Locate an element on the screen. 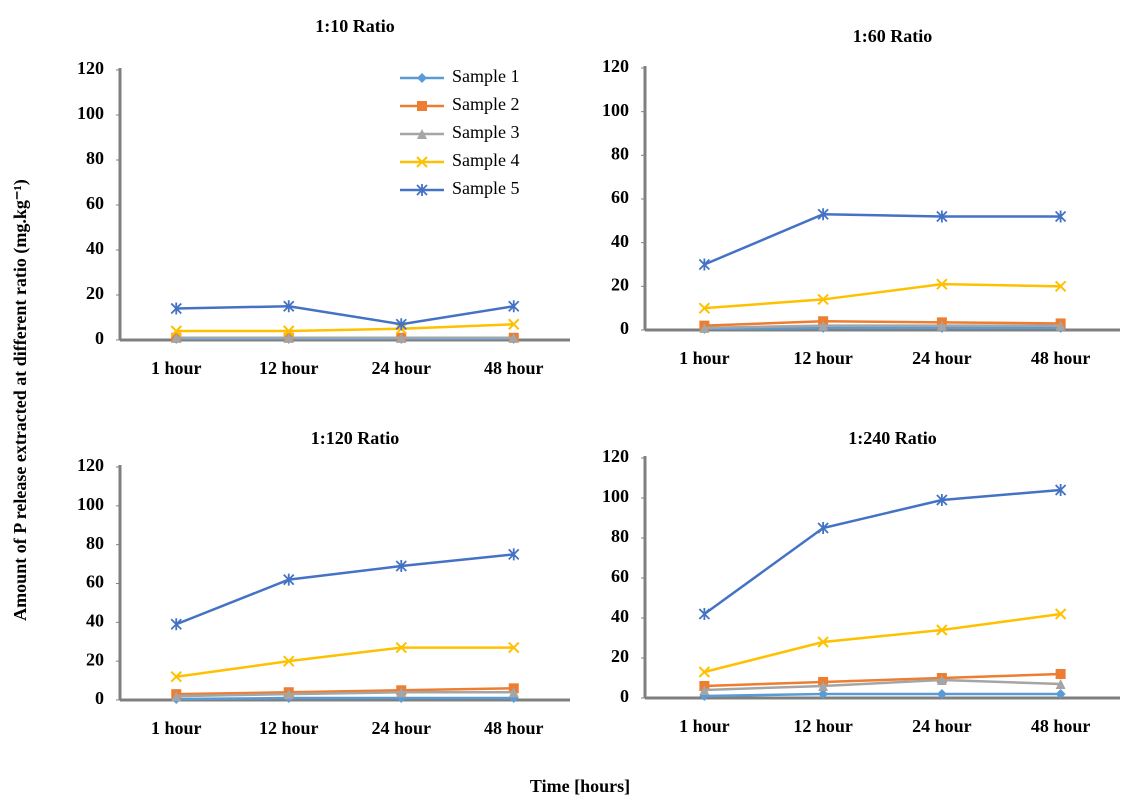 This screenshot has width=1135, height=800. chart-title: 1:60 Ratio is located at coordinates (893, 36).